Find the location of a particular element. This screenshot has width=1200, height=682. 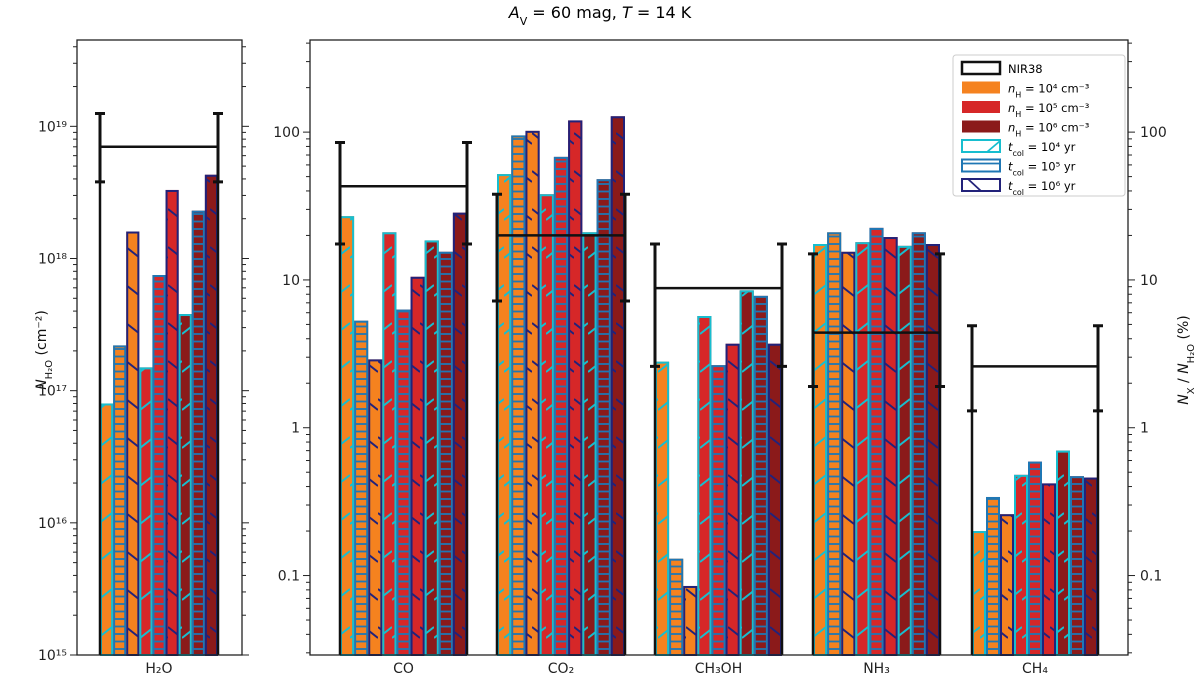

legend-label: NIR38 is located at coordinates (1025, 69).